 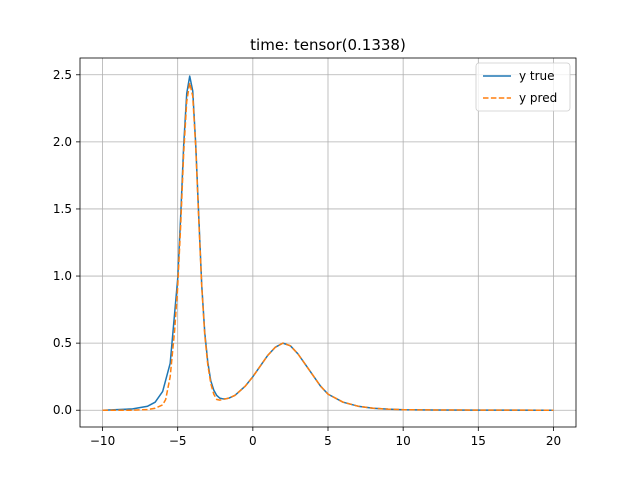 I want to click on y-tick-label: 0.0, so click(x=62, y=410).